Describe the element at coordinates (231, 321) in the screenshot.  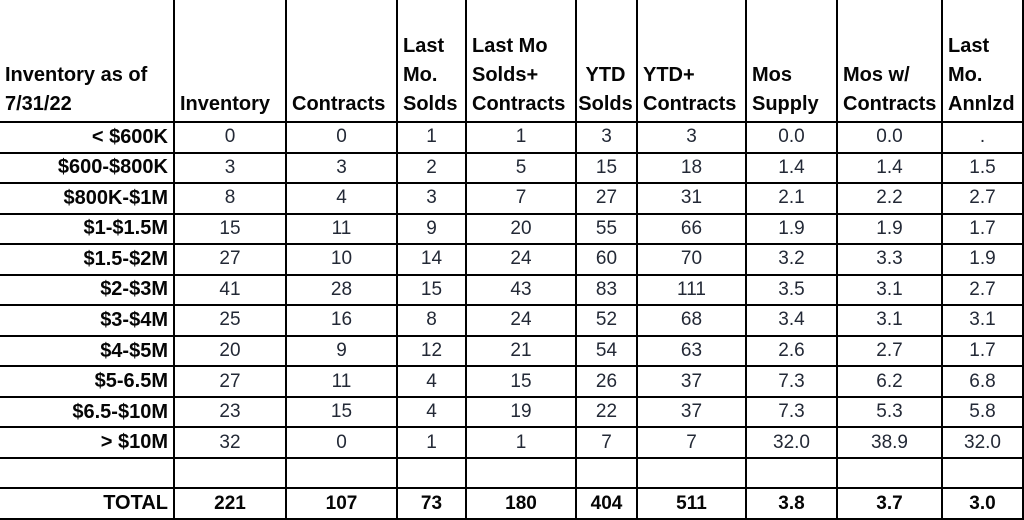
I see `data-cell: 25` at that location.